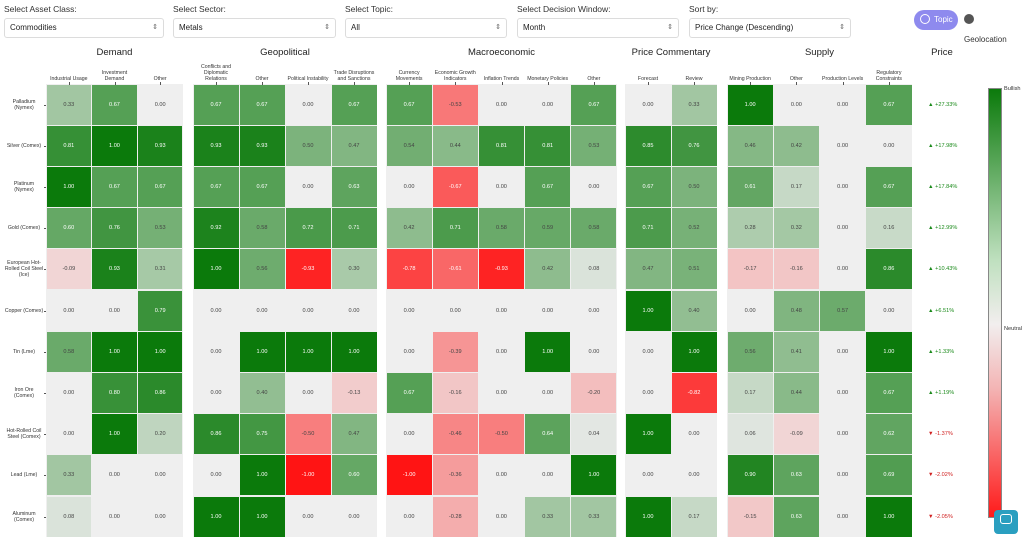 The width and height of the screenshot is (1024, 537). I want to click on heatmap-cell: 0.79, so click(160, 310).